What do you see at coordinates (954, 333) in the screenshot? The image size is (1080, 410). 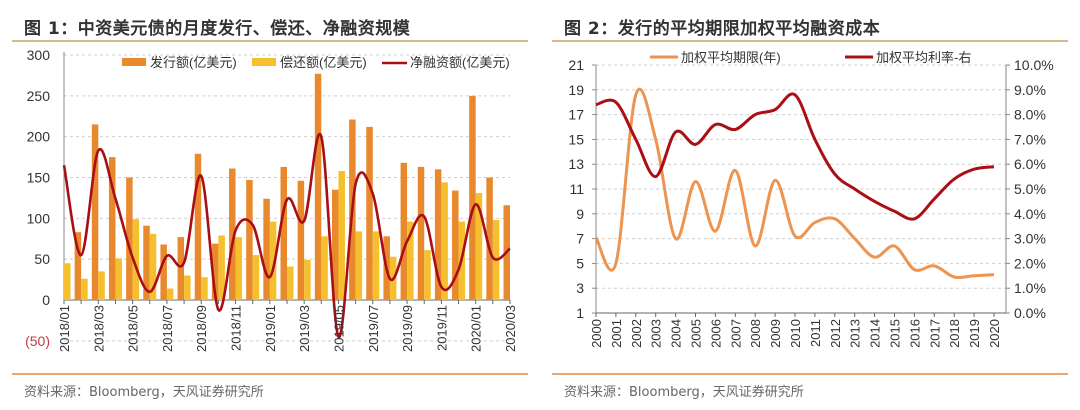 I see `x-tick-label: 2018` at bounding box center [954, 333].